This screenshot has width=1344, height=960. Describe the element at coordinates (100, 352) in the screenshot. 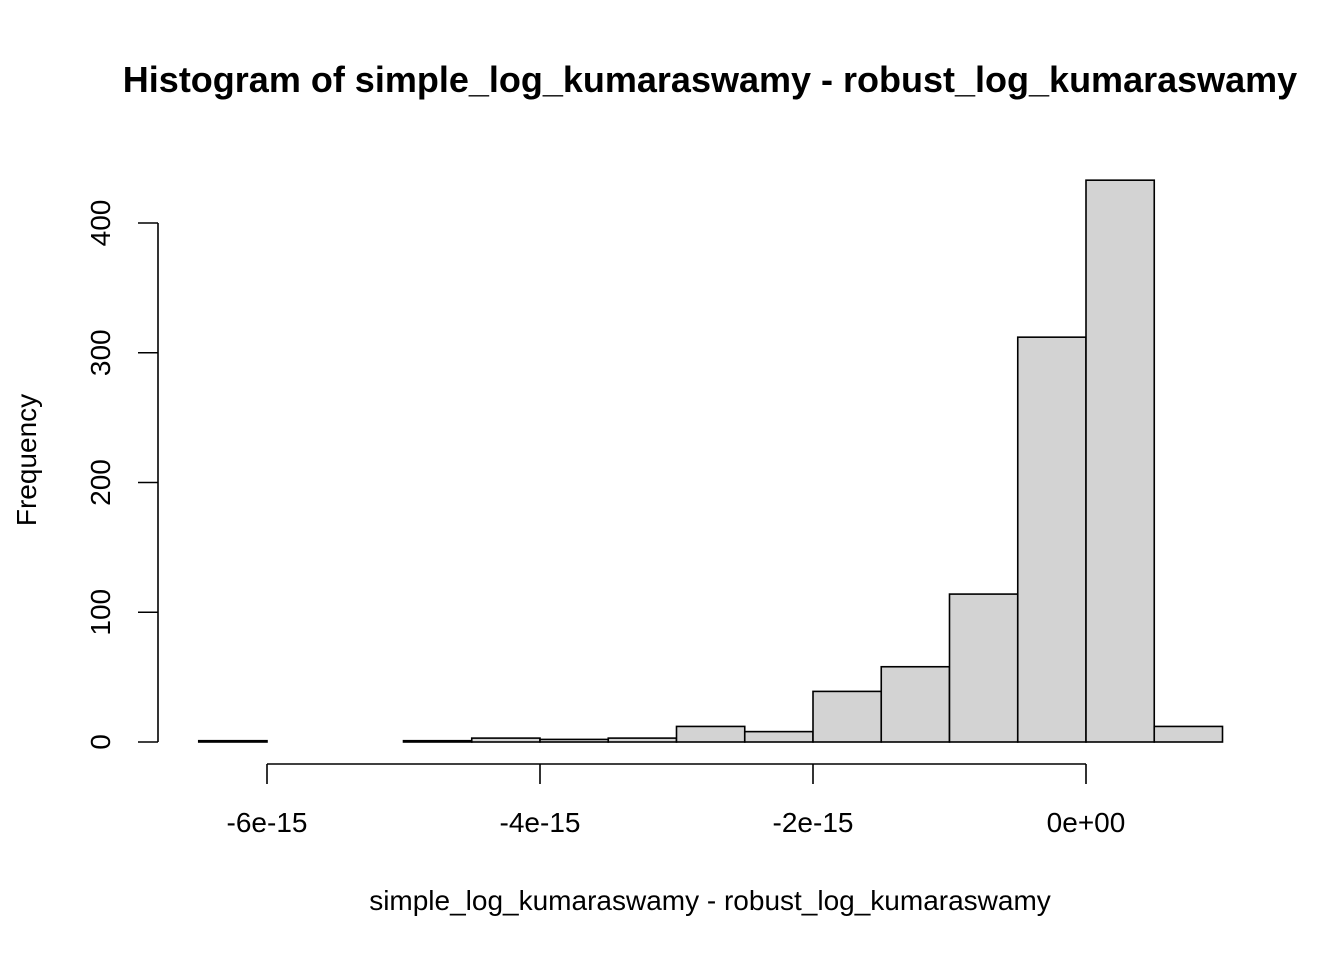

I see `y-tick-label: 300` at that location.